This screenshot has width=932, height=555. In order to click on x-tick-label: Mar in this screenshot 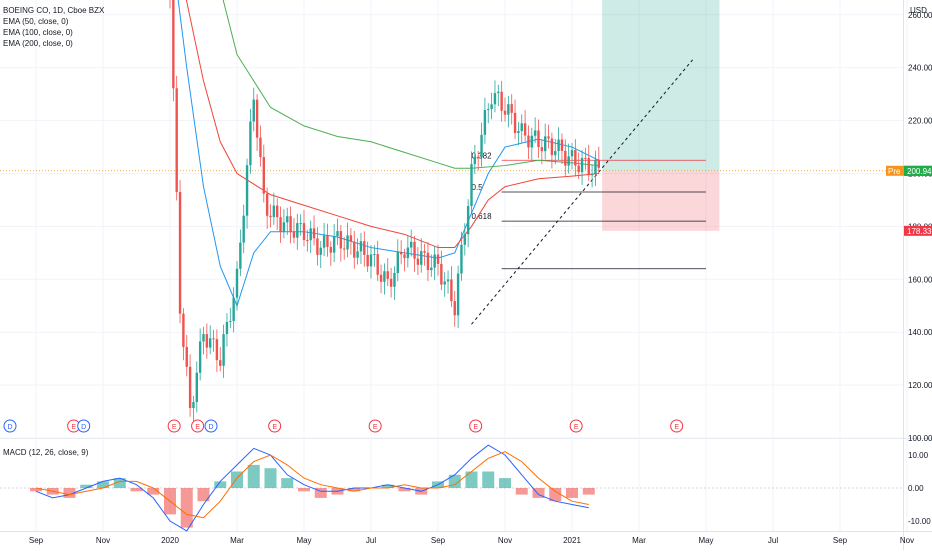, I will do `click(639, 540)`.